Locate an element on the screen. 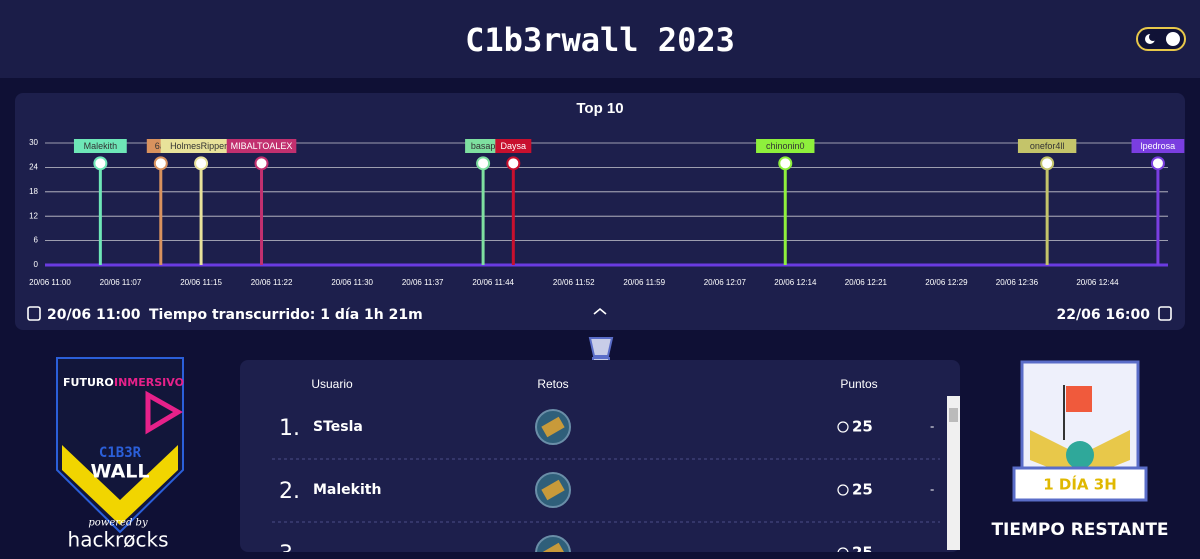  point-label: MIBALTOALEX is located at coordinates (262, 146).